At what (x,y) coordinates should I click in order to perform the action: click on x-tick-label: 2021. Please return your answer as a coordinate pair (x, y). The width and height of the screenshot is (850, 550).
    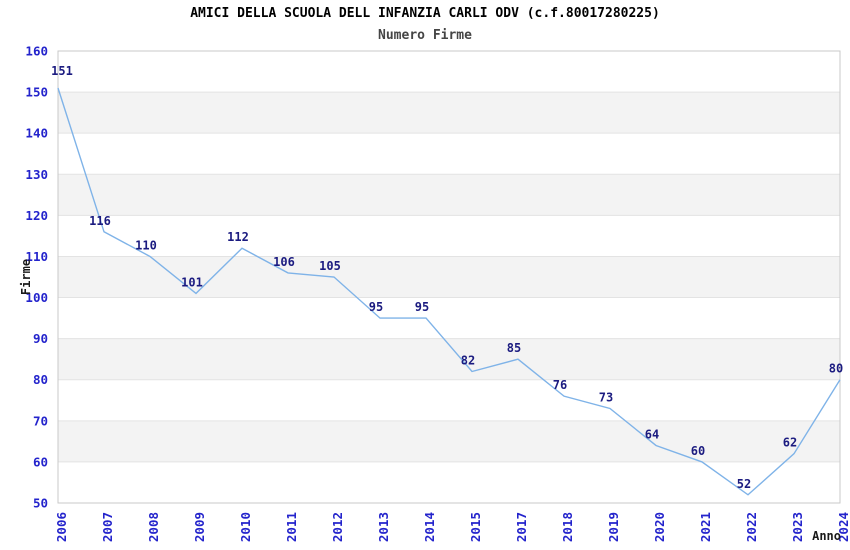
    Looking at the image, I should click on (705, 527).